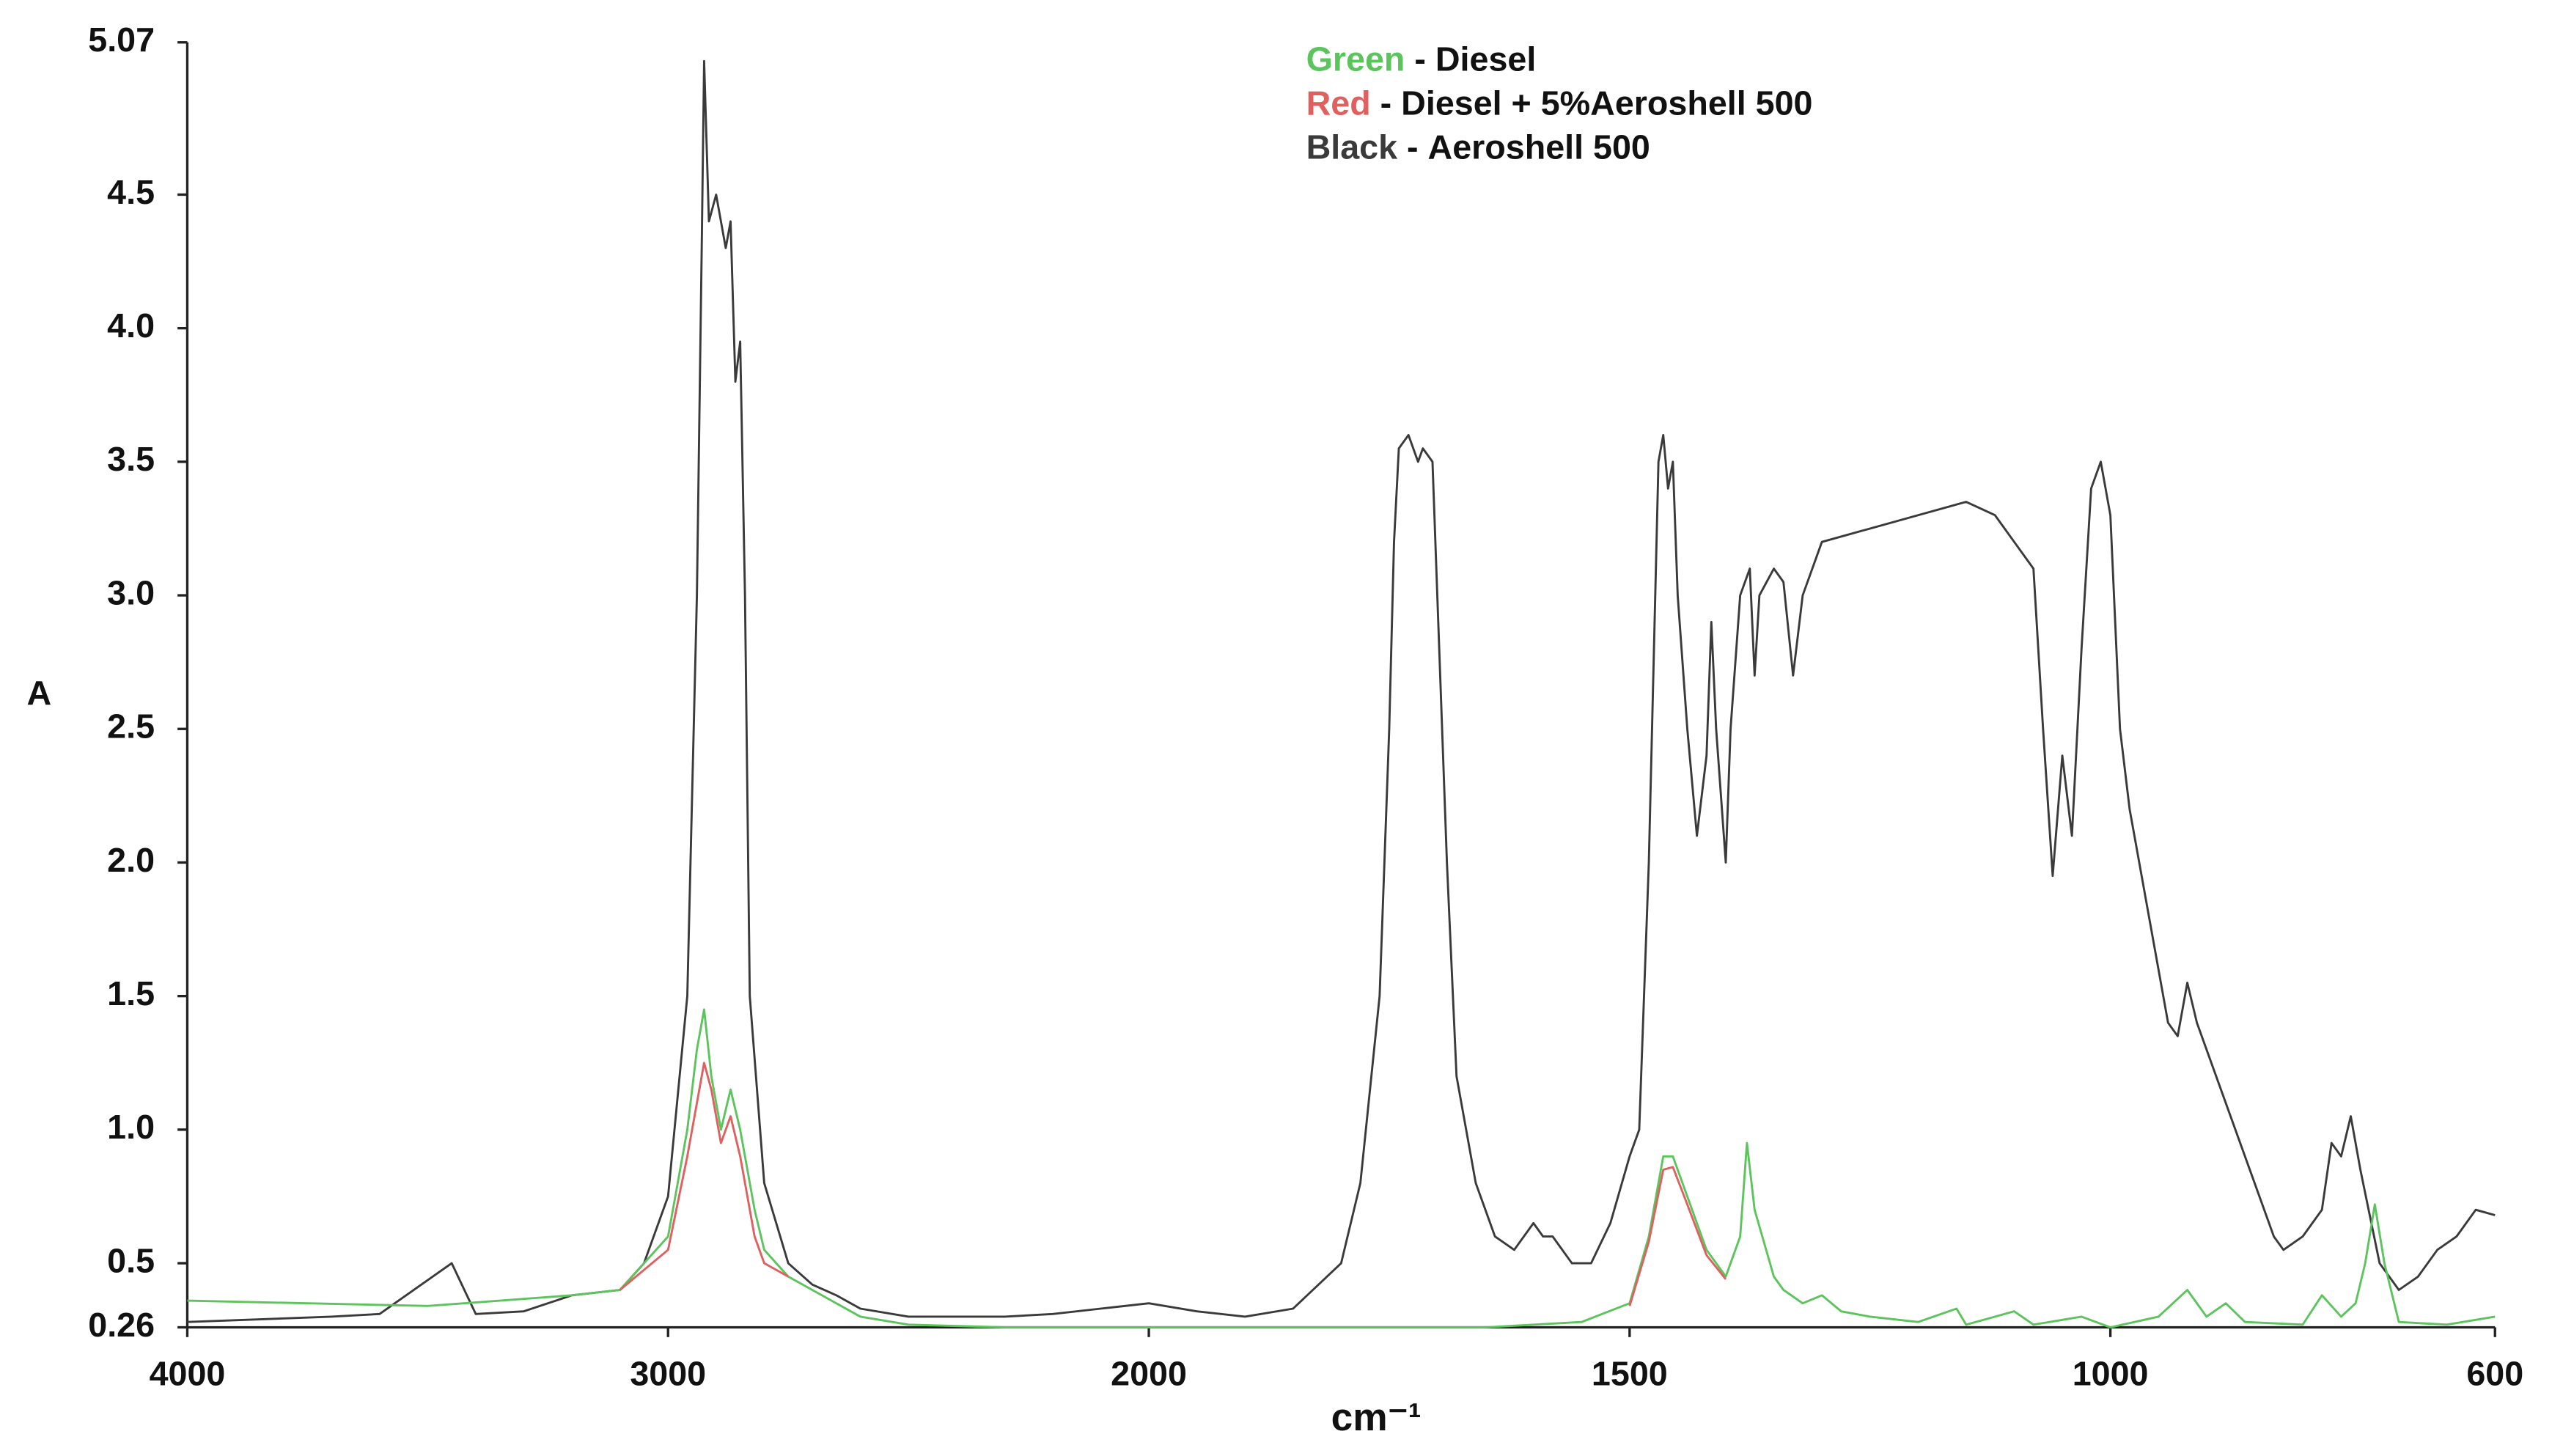 Image resolution: width=2552 pixels, height=1456 pixels. Describe the element at coordinates (1339, 103) in the screenshot. I see `legend-color-word: Red` at that location.